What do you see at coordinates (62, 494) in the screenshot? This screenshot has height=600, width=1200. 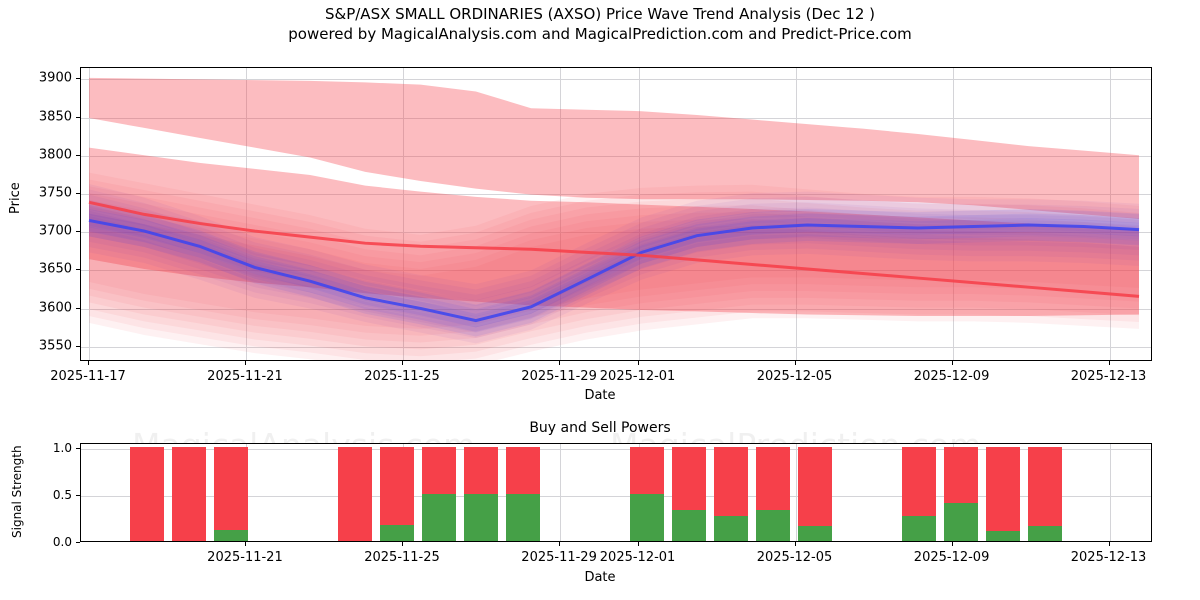 I see `signal-y-tick-label: 0.5` at bounding box center [62, 494].